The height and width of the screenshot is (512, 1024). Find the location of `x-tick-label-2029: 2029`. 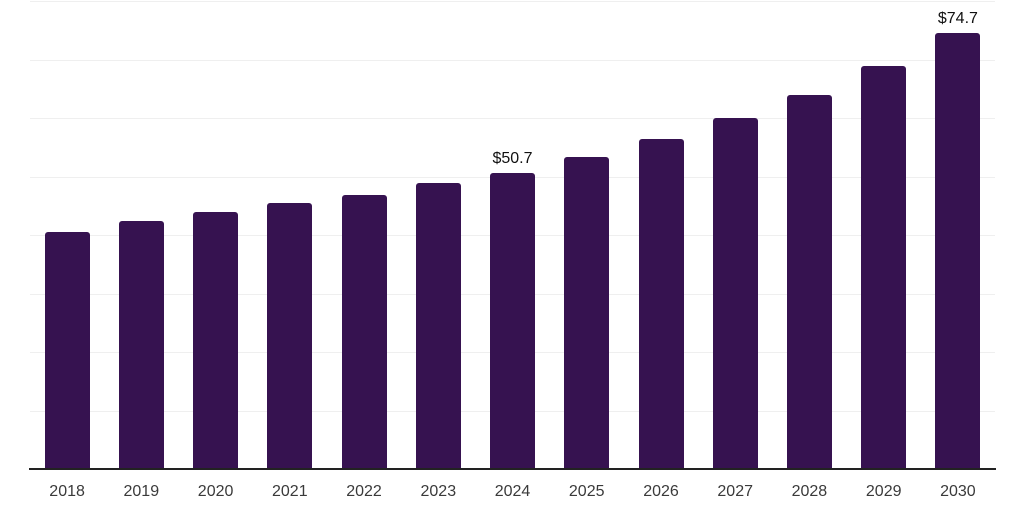

x-tick-label-2029: 2029 is located at coordinates (883, 491).